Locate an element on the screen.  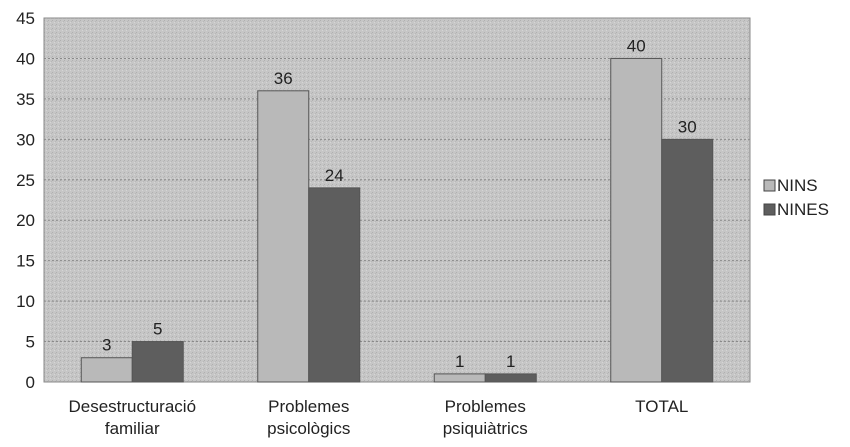
legend-label: NINES is located at coordinates (803, 209).